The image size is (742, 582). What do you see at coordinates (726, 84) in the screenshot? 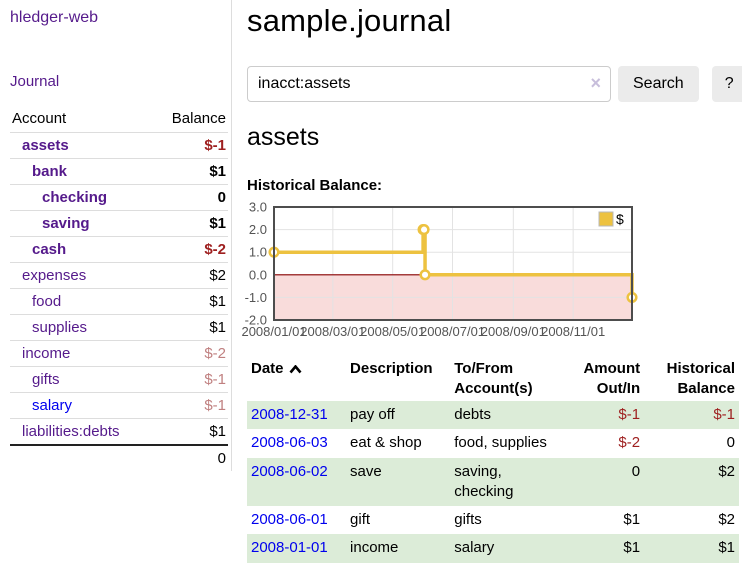
I see `help-button: ?` at bounding box center [726, 84].